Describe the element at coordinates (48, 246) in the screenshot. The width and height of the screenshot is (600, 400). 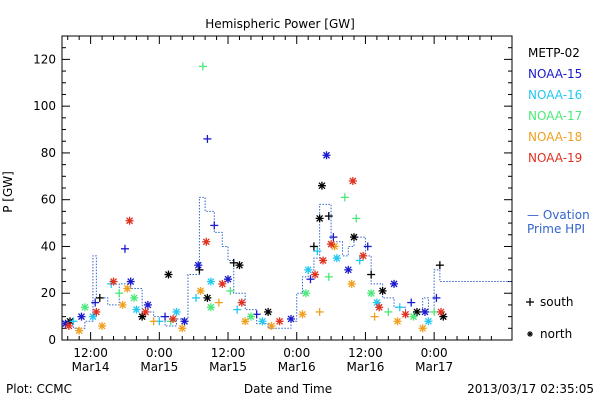
I see `y-tick-label: 40` at that location.